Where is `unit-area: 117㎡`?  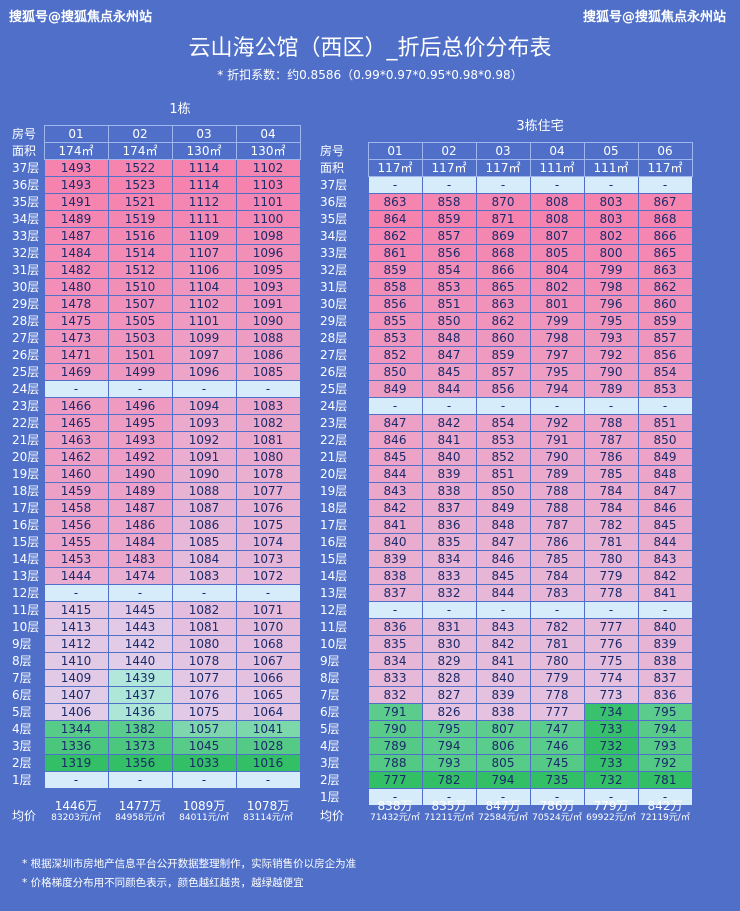 unit-area: 117㎡ is located at coordinates (395, 168).